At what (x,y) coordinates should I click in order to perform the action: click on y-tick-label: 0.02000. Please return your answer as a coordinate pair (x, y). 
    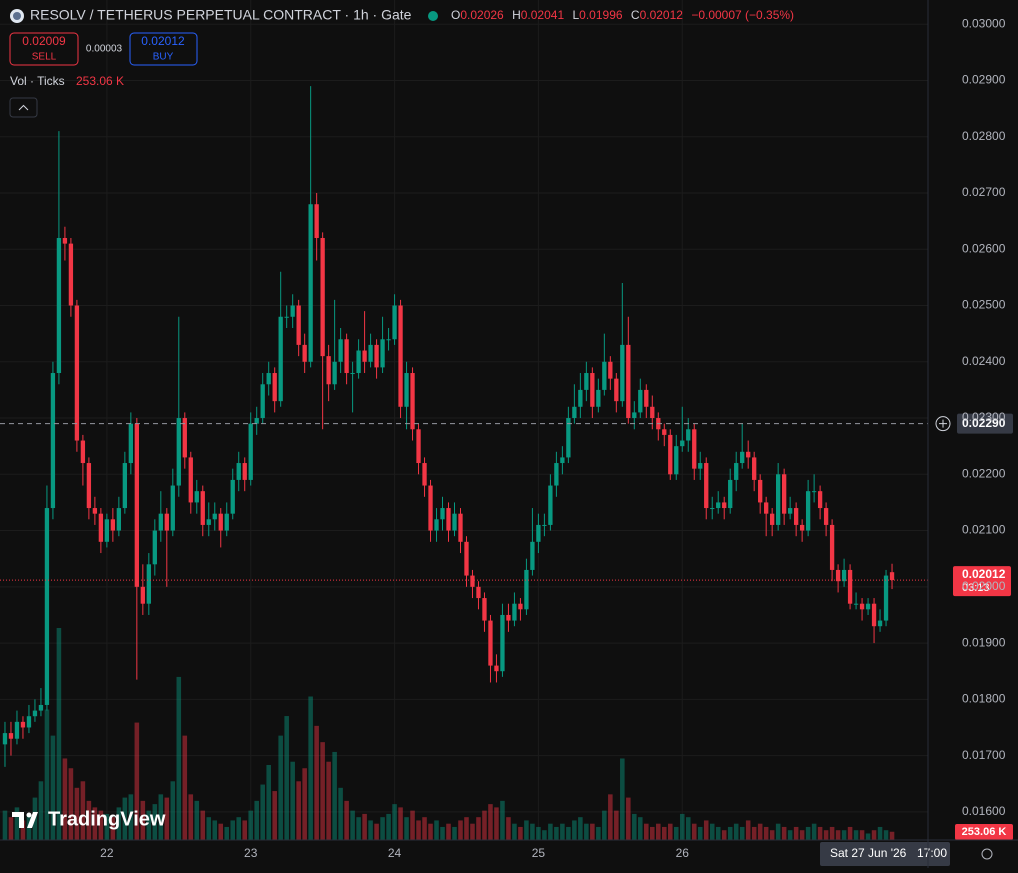
    Looking at the image, I should click on (984, 586).